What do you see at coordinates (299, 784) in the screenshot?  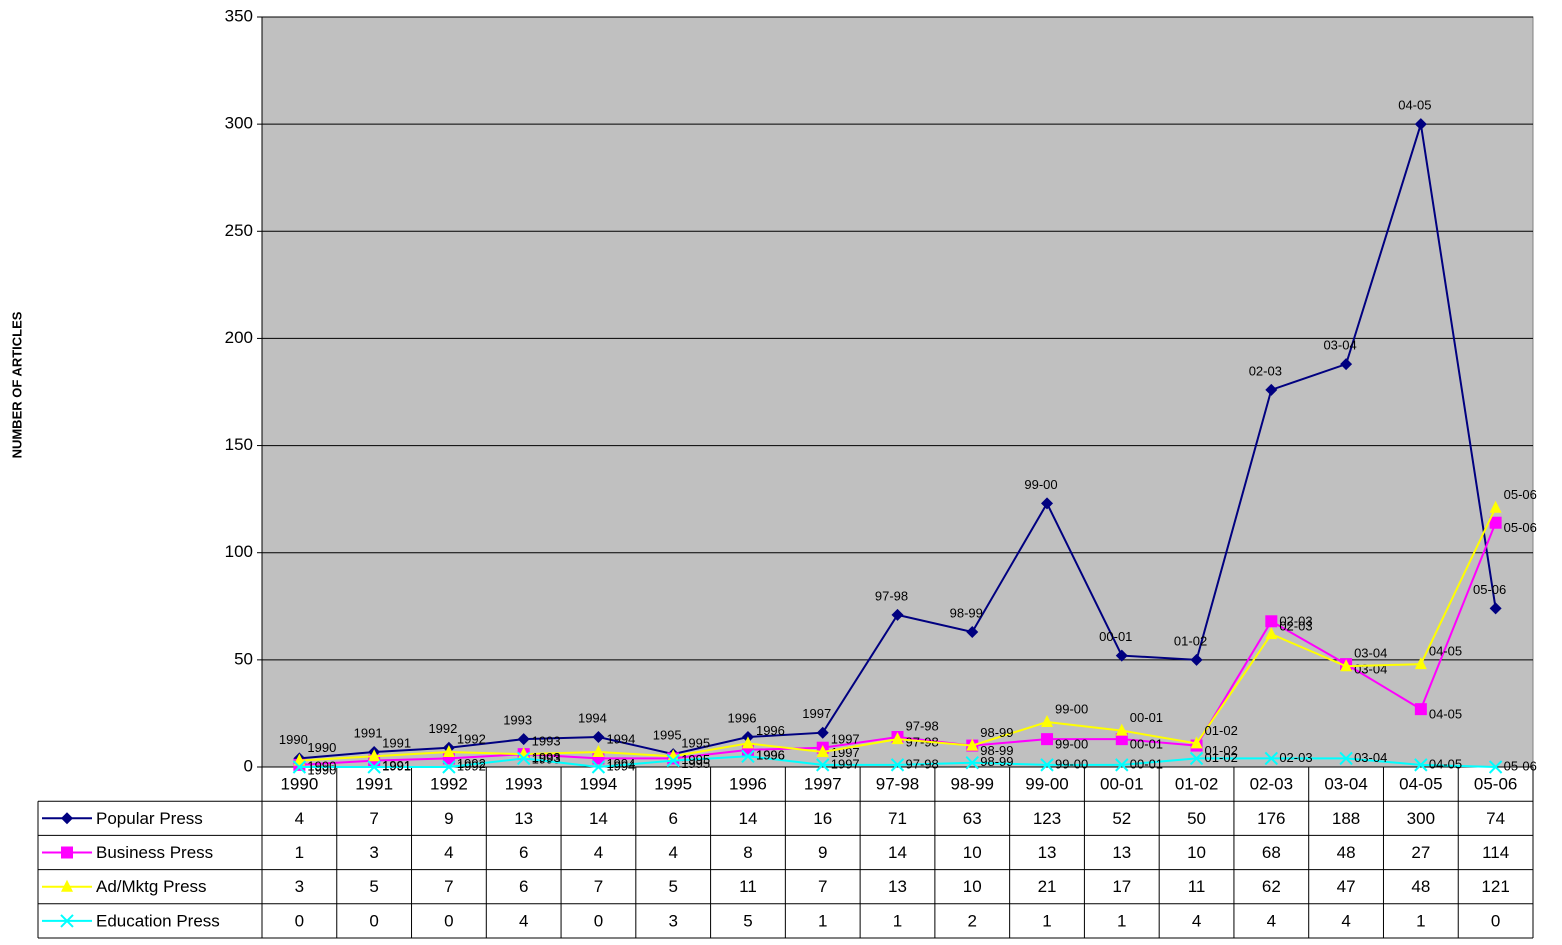 I see `x-tick-label: 1990` at bounding box center [299, 784].